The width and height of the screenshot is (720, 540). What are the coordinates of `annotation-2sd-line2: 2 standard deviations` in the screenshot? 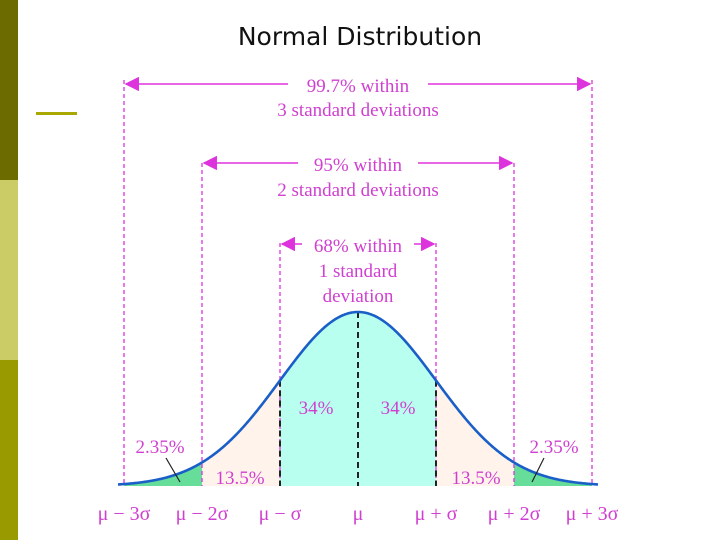 It's located at (357, 190).